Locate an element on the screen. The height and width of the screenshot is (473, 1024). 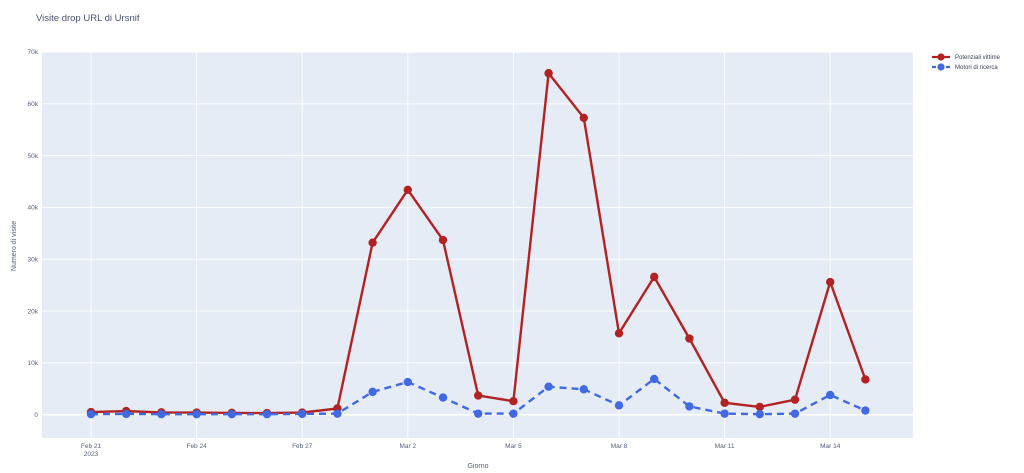
y-tick-label: 60k is located at coordinates (33, 104).